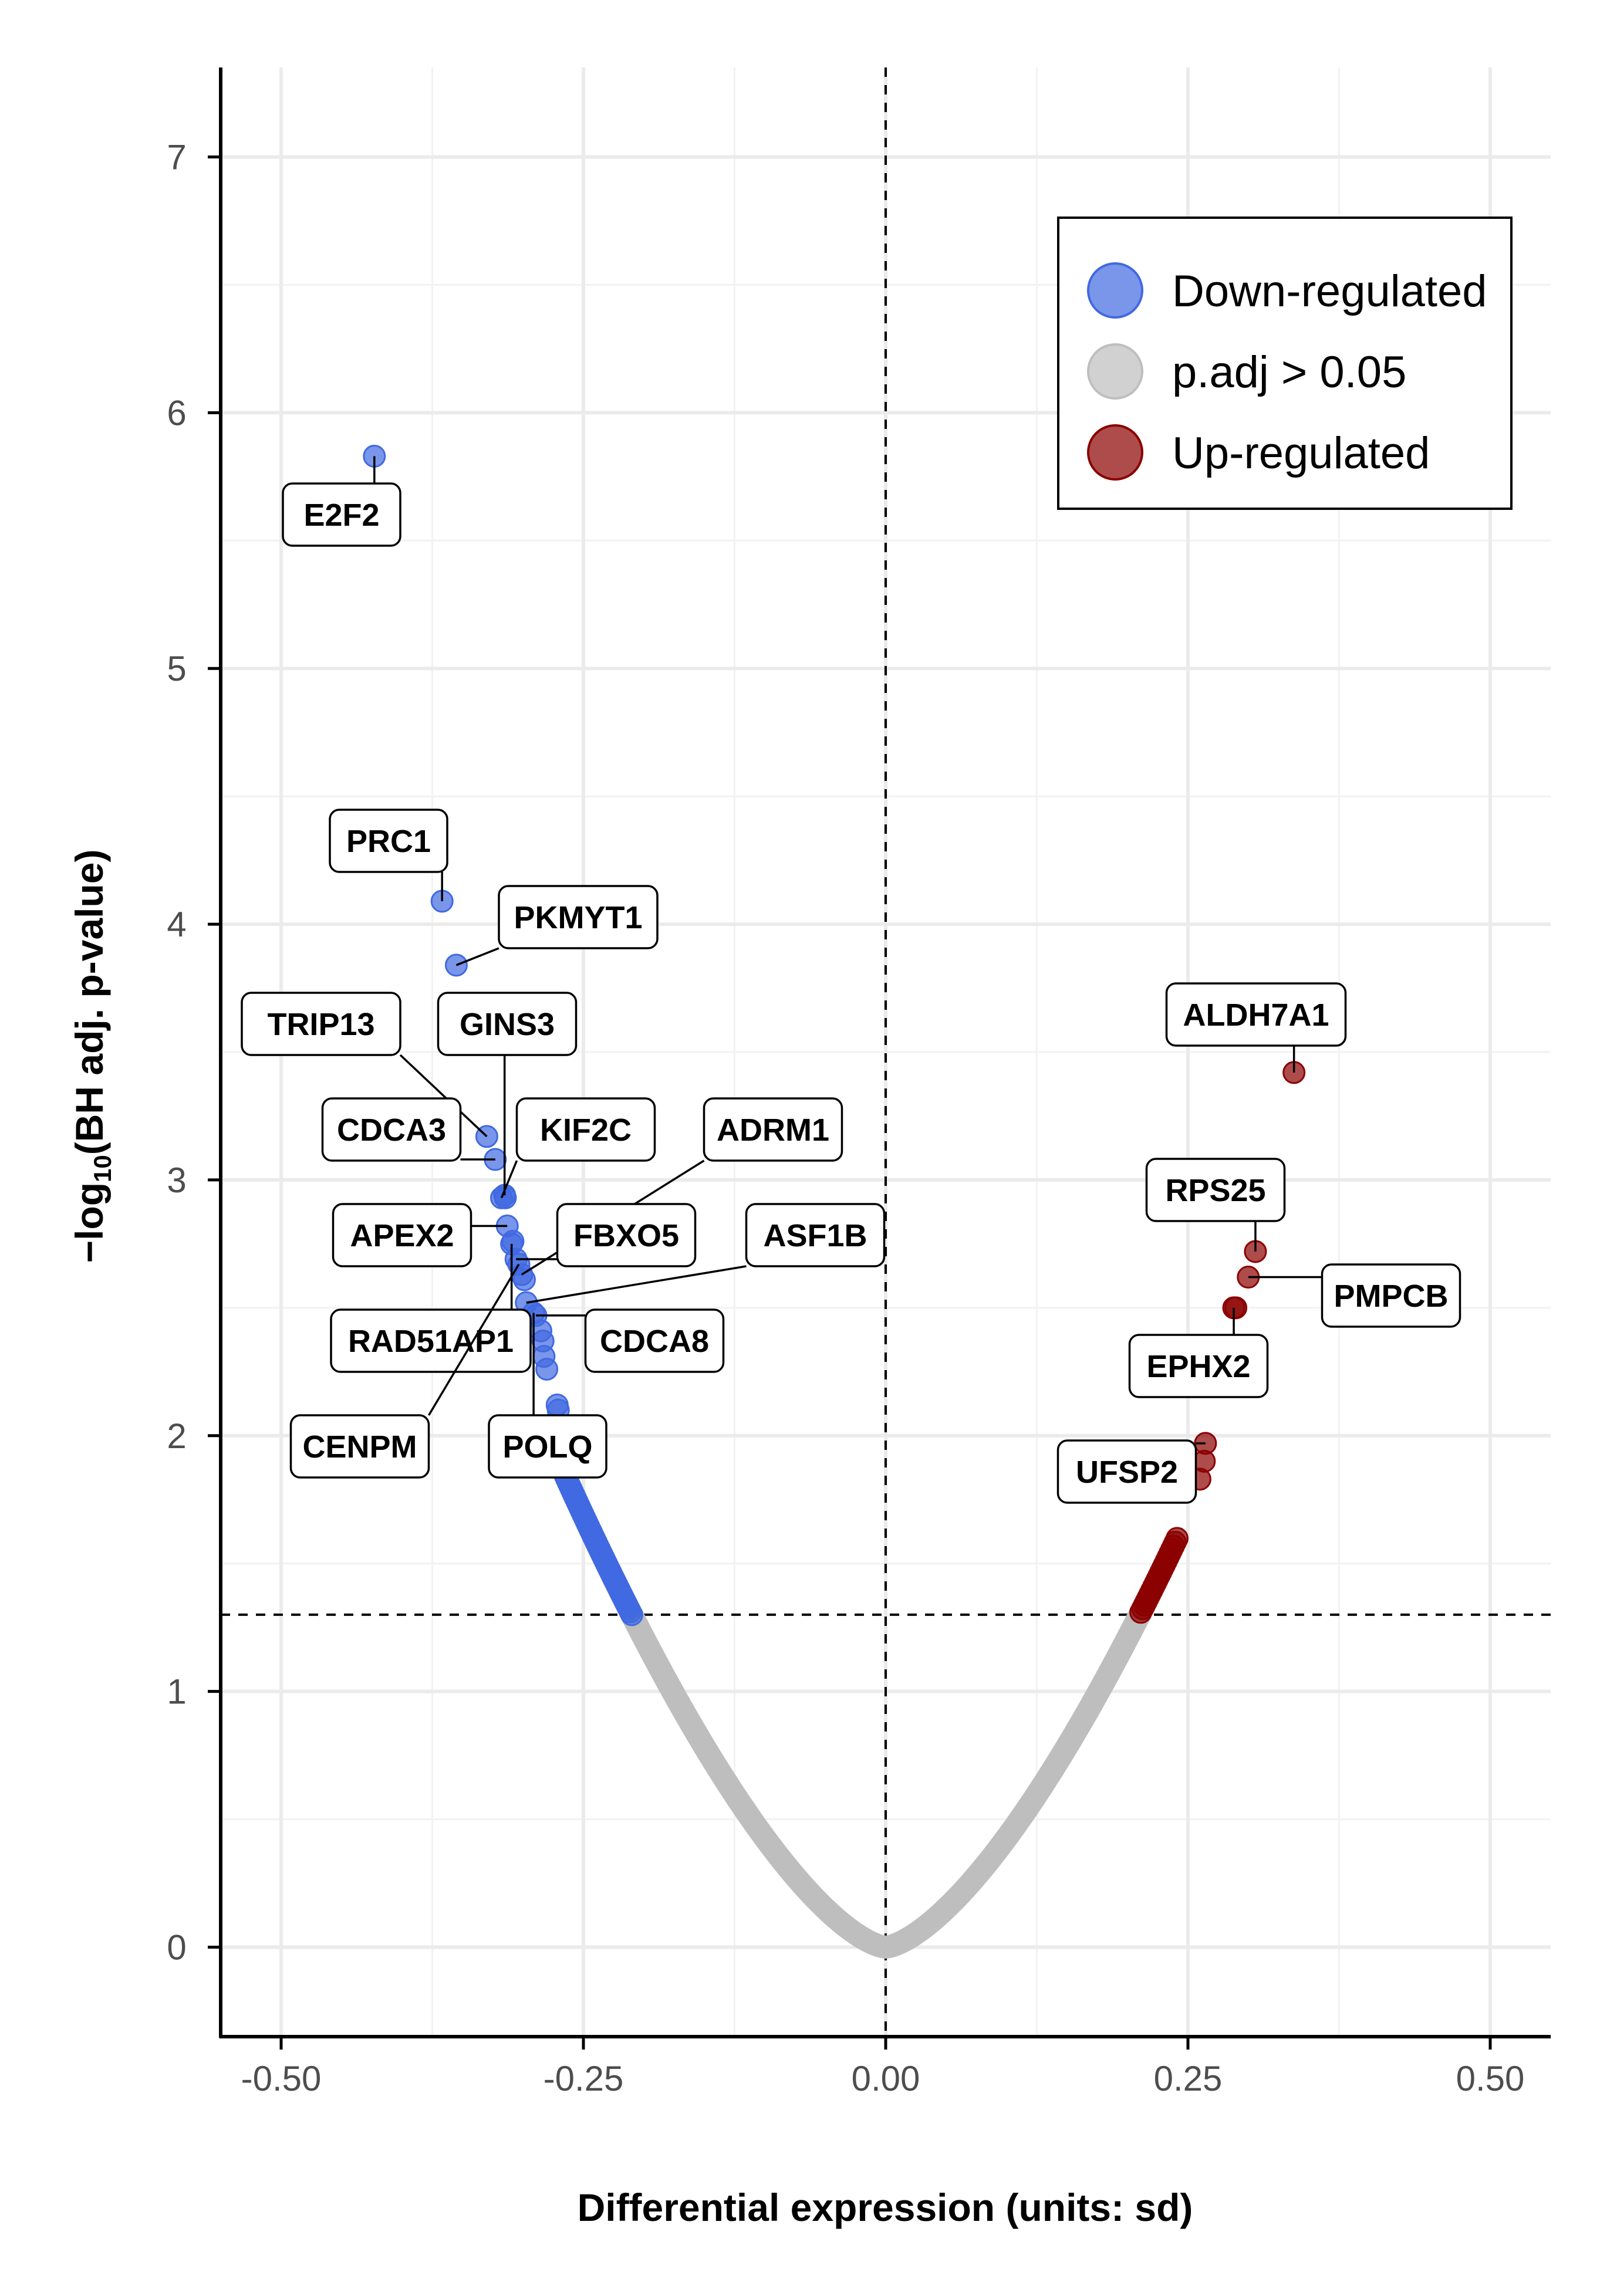 This screenshot has height=2296, width=1617. What do you see at coordinates (1115, 371) in the screenshot?
I see `legend-marker-ns` at bounding box center [1115, 371].